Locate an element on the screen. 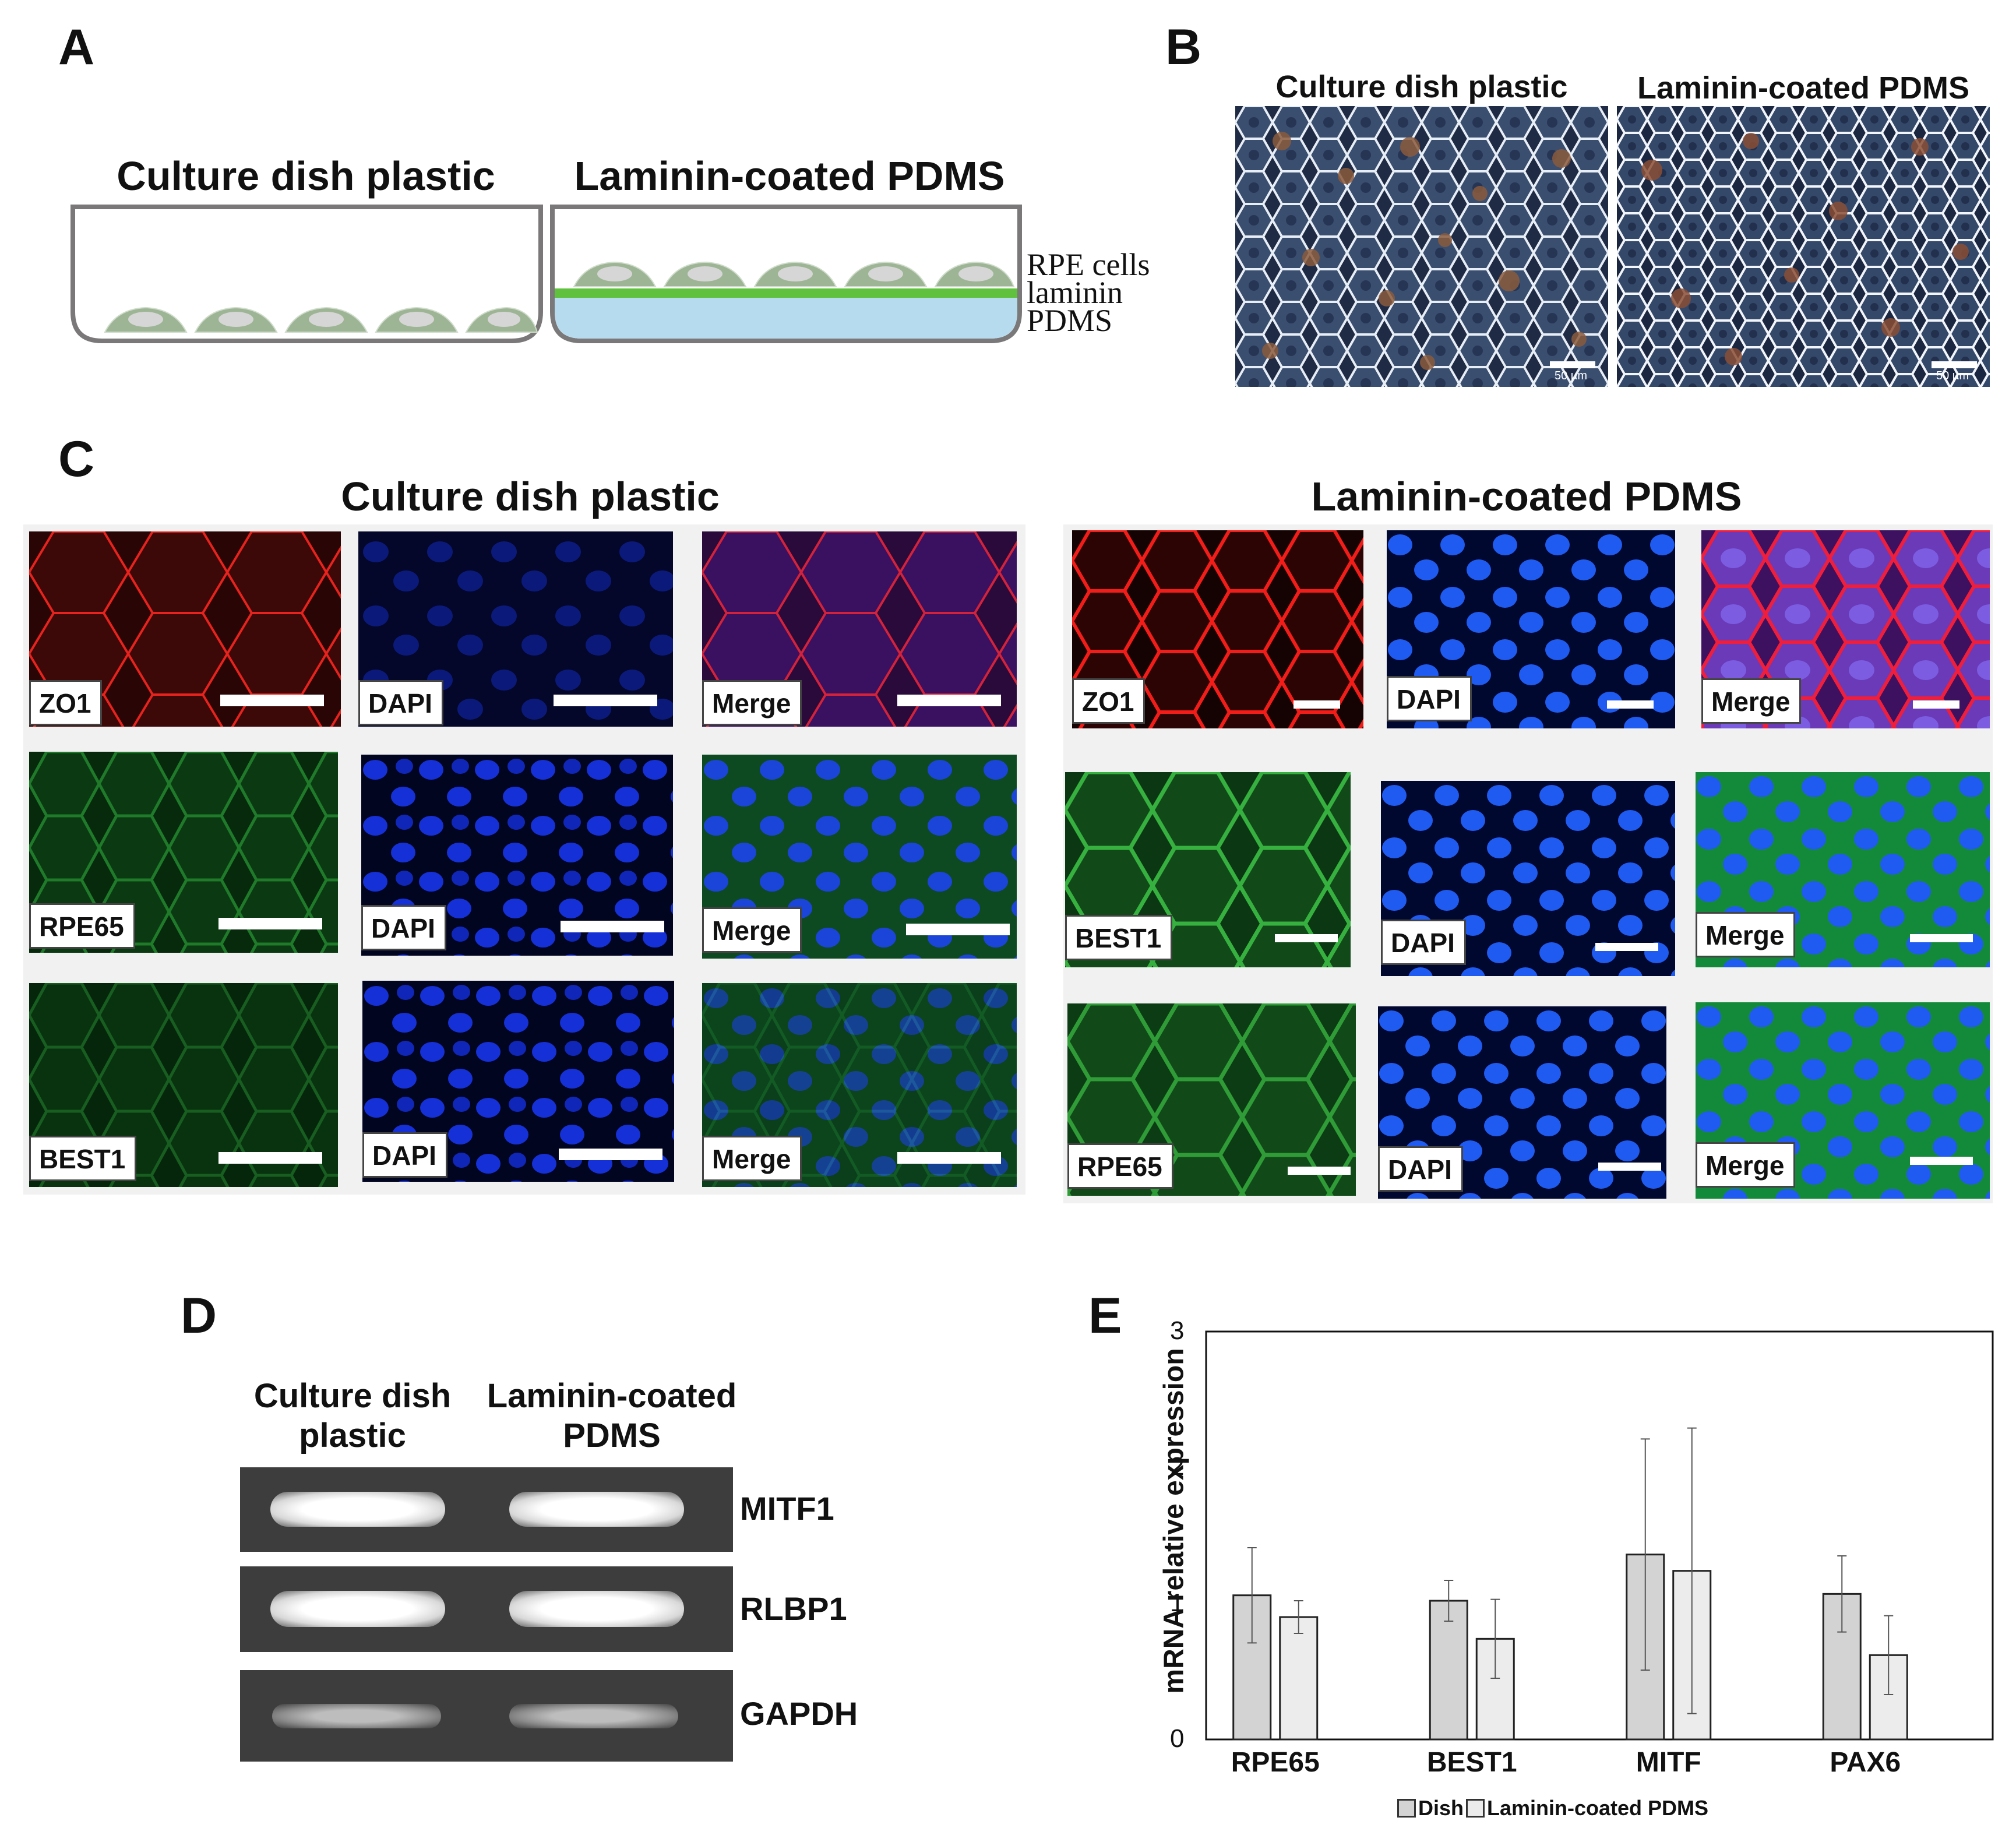  bar-dish-best1 is located at coordinates (1448, 1671).